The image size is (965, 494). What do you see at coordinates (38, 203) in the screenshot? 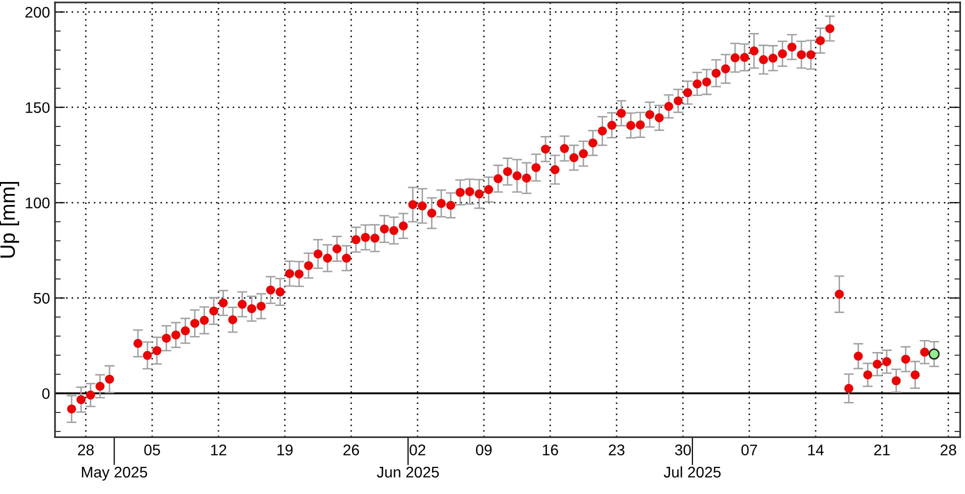
I see `y-tick-label: 100` at bounding box center [38, 203].